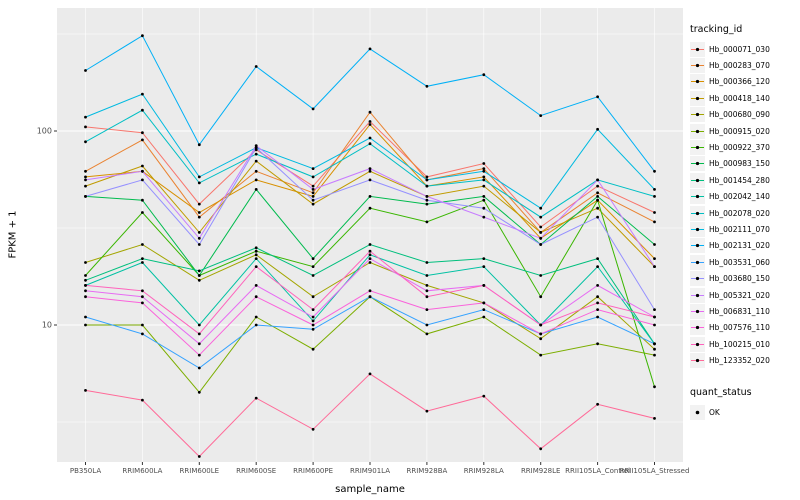  What do you see at coordinates (744, 131) in the screenshot?
I see `legend-entry: Hb_000915_020` at bounding box center [744, 131].